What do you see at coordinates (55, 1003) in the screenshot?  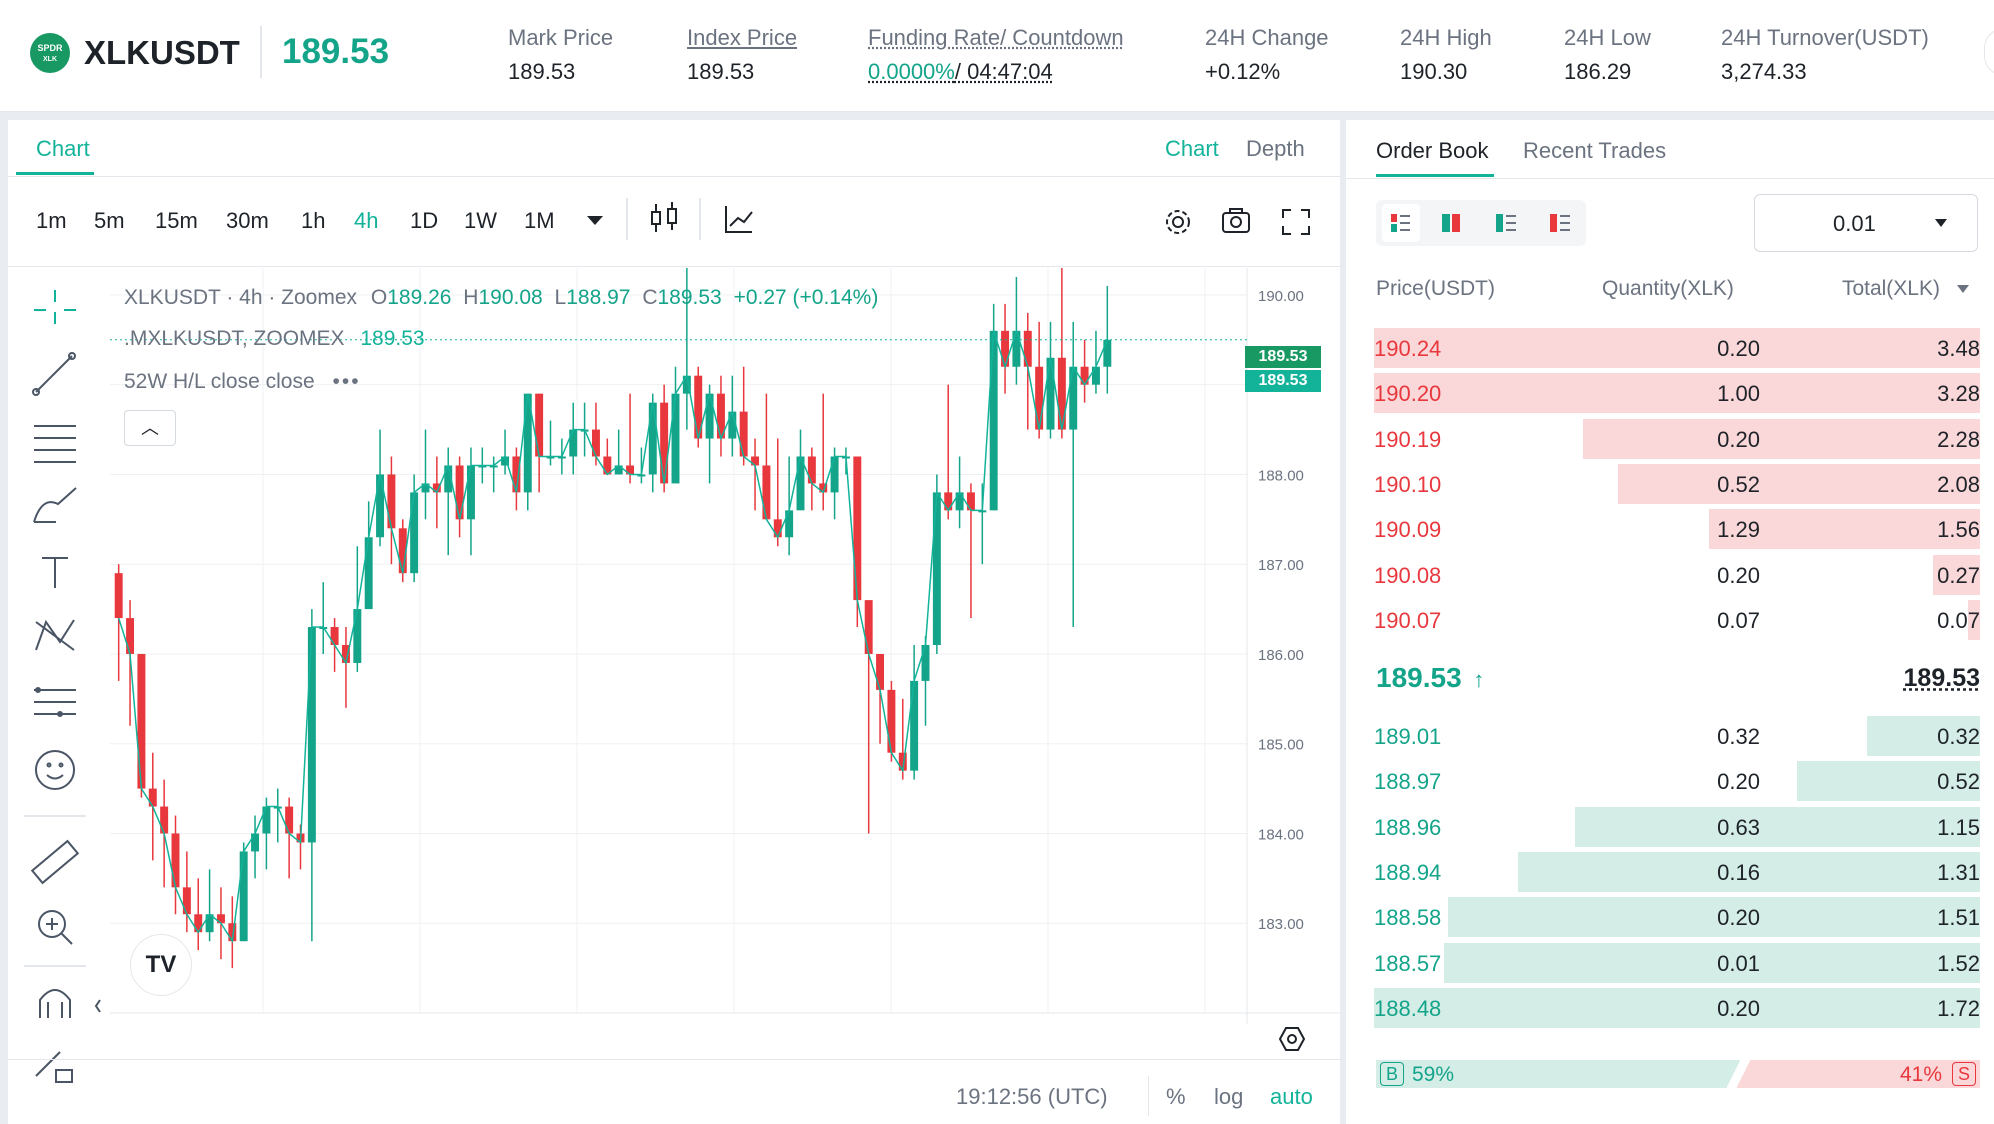 I see `magnet-icon` at bounding box center [55, 1003].